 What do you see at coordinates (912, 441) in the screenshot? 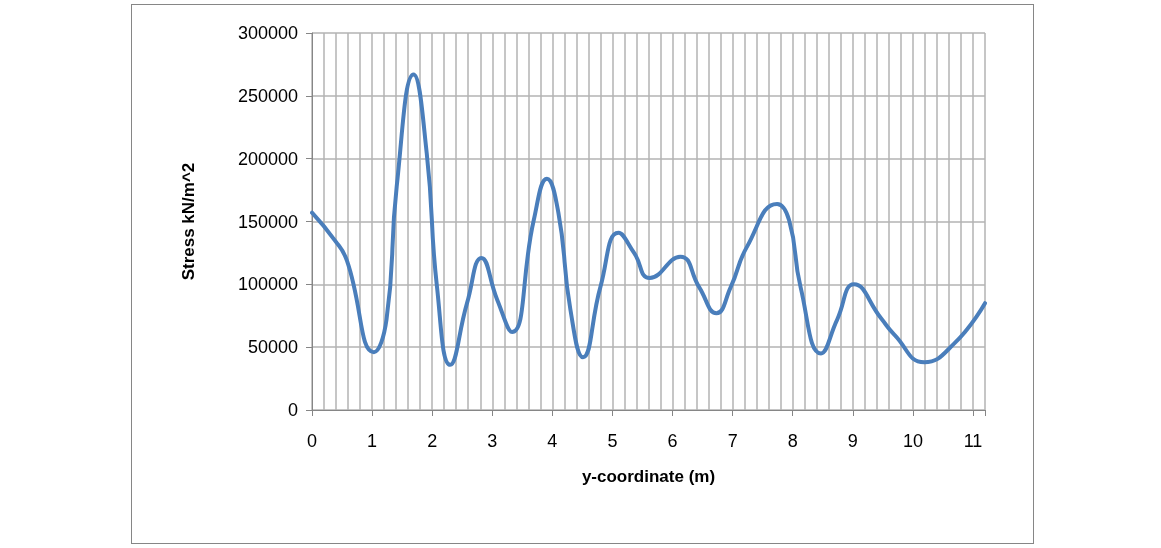
I see `x-tick-label: 10` at bounding box center [912, 441].